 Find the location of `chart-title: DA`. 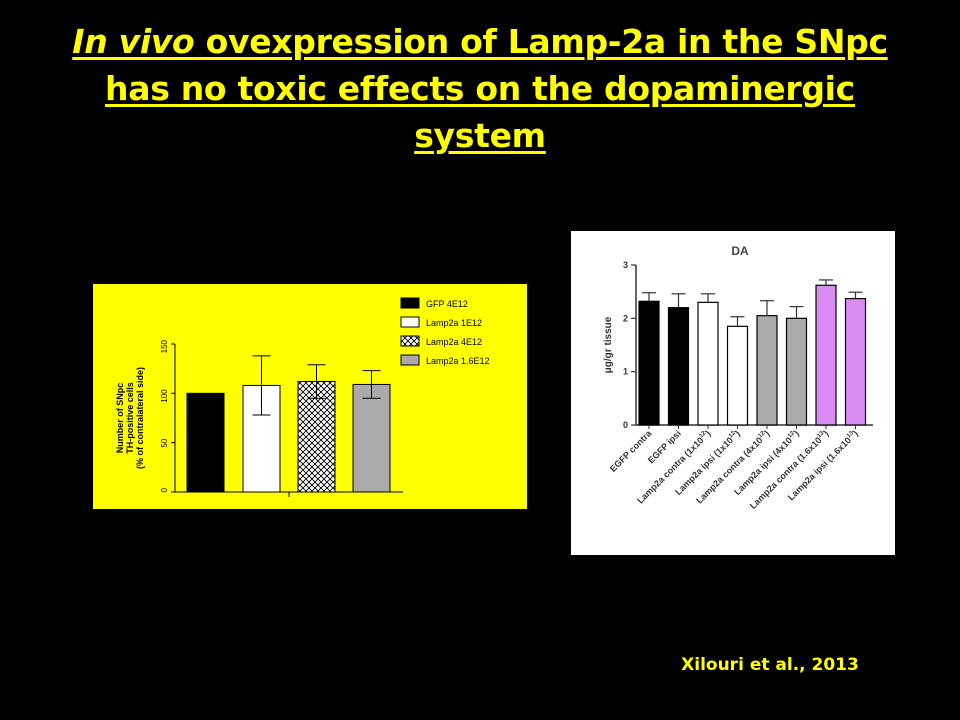

chart-title: DA is located at coordinates (740, 251).